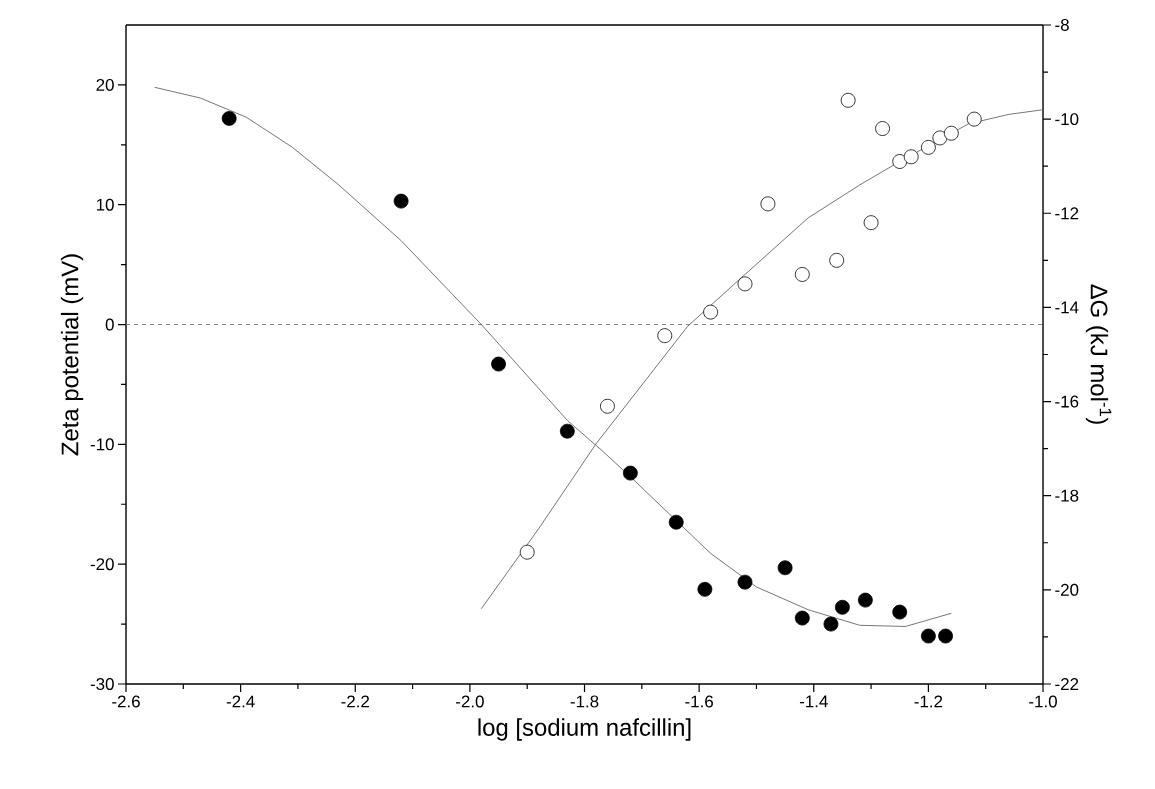  I want to click on x-tick-label: -1.0, so click(1043, 701).